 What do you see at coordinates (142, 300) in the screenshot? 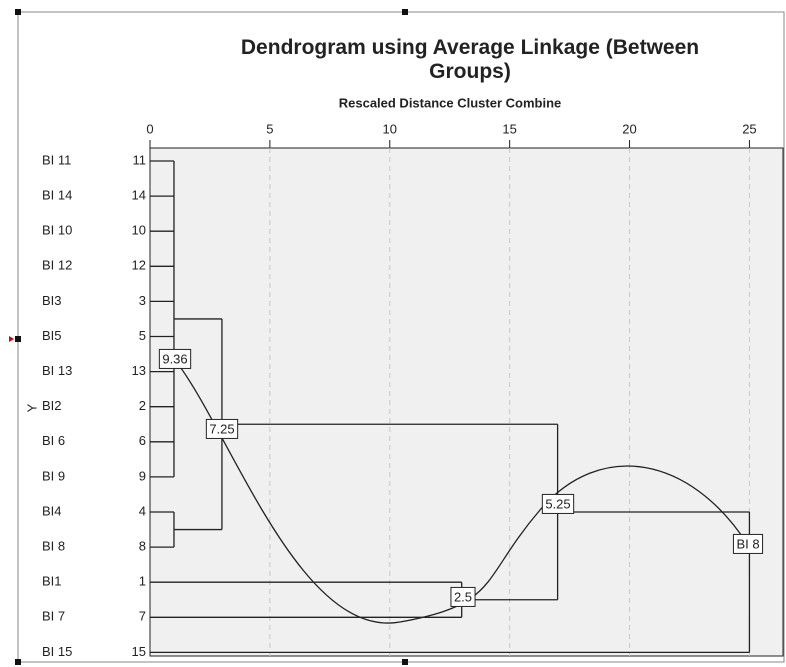
I see `case-number: 3` at bounding box center [142, 300].